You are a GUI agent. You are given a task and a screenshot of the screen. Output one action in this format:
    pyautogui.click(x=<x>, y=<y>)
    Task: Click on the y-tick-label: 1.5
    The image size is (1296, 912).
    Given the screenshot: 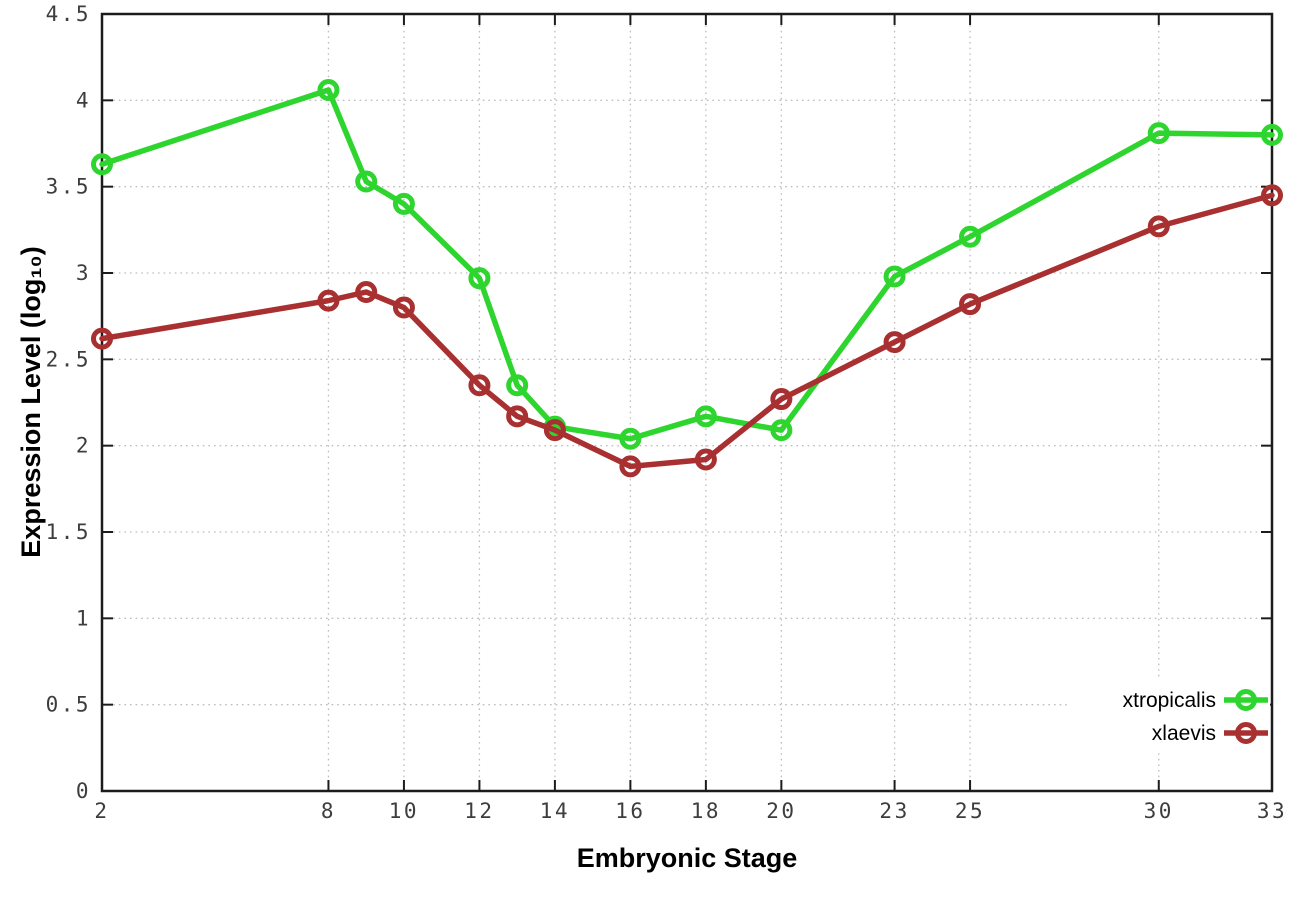 What is the action you would take?
    pyautogui.click(x=68, y=532)
    